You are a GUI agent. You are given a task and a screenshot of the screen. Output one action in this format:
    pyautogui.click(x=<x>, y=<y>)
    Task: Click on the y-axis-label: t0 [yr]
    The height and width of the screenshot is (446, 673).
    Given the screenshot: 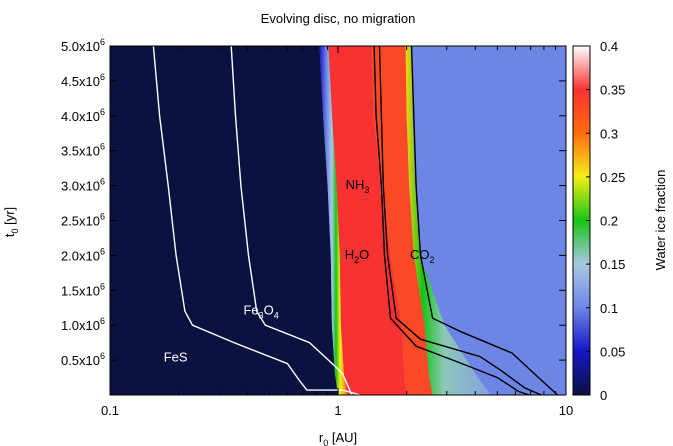 What is the action you would take?
    pyautogui.click(x=11, y=222)
    